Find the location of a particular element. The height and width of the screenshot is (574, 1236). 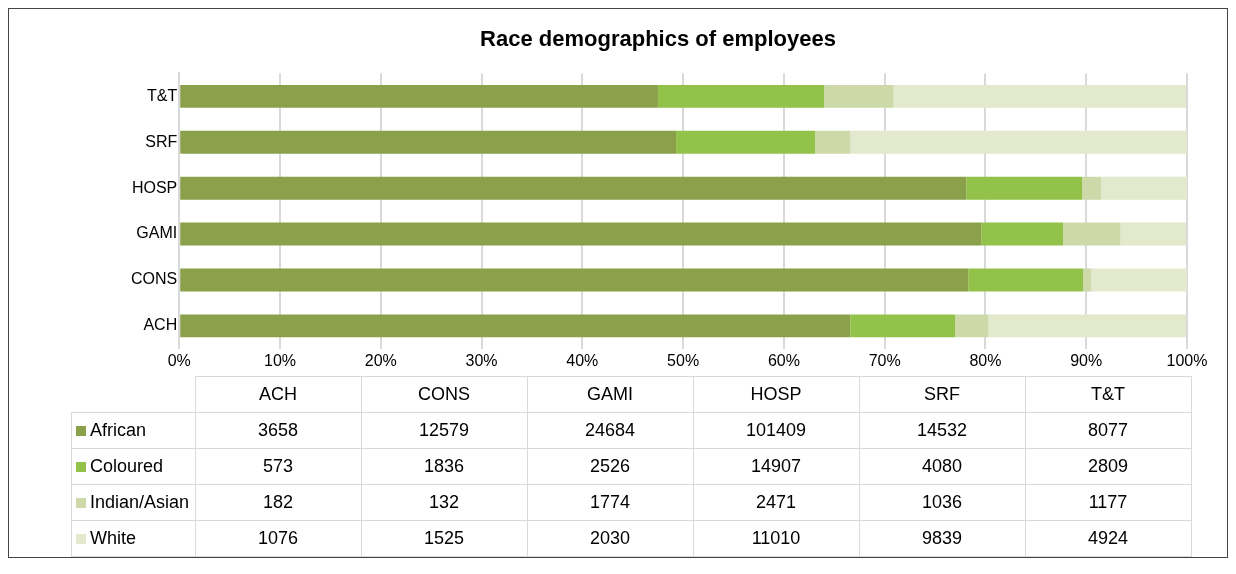

data-label: 1836 is located at coordinates (444, 466).